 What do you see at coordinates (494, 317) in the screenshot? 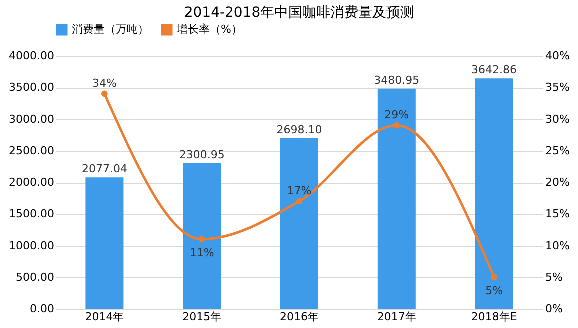
I see `x-tick-label: 2018年E` at bounding box center [494, 317].